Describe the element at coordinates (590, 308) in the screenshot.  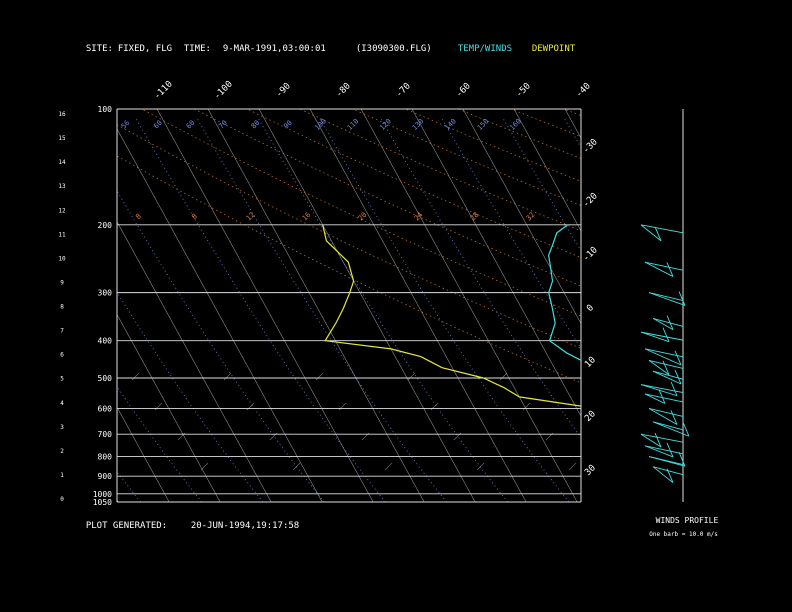
I see `isotherm-right-label: 0` at that location.